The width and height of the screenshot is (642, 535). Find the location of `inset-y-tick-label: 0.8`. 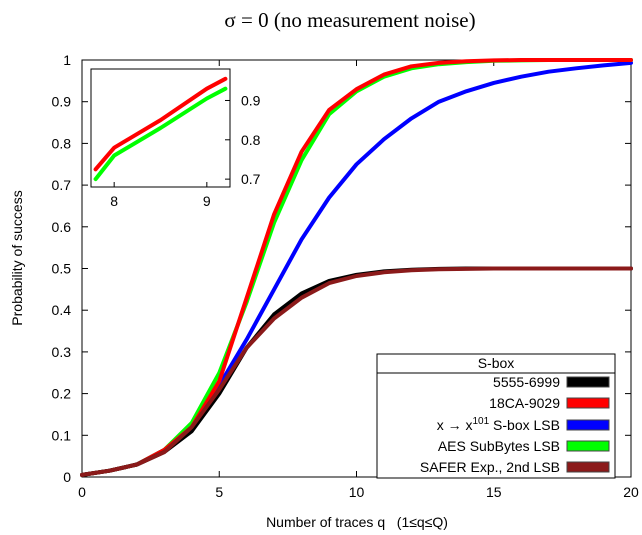

inset-y-tick-label: 0.8 is located at coordinates (251, 140).